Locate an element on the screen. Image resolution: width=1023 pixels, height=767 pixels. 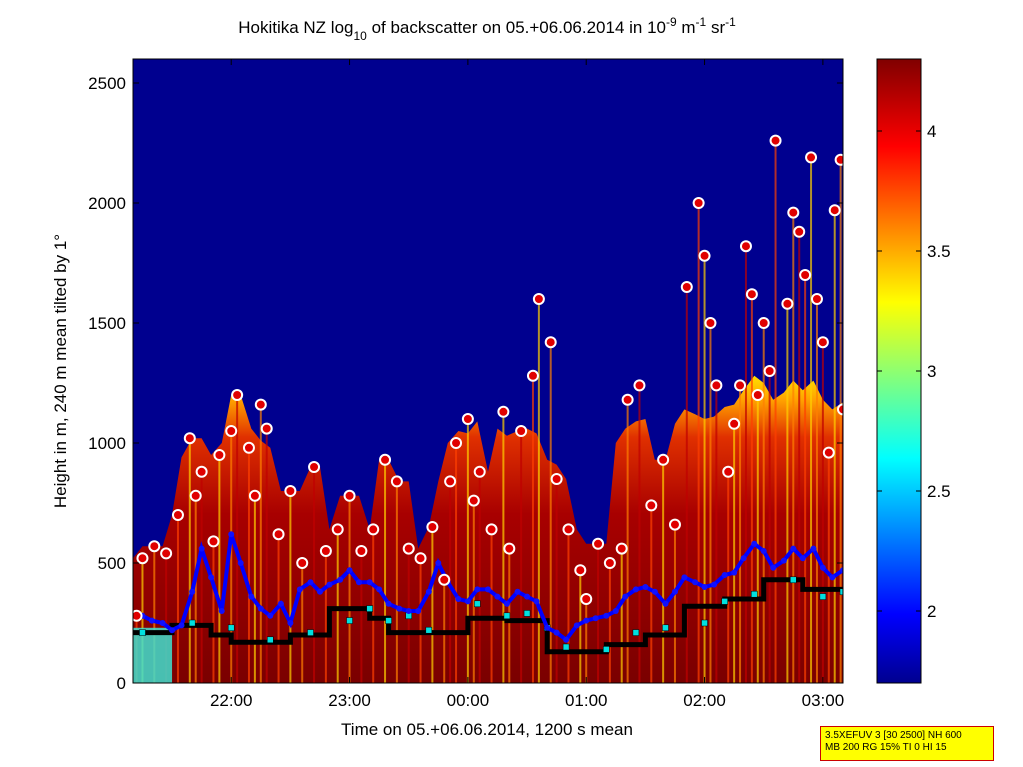
y-tick-label: 2000 is located at coordinates (107, 203).